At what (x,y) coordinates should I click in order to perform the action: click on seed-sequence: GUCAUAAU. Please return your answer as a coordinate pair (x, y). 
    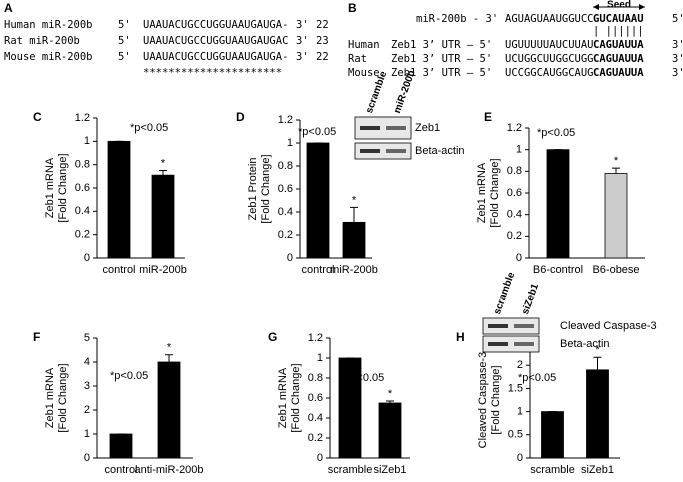
    Looking at the image, I should click on (618, 19).